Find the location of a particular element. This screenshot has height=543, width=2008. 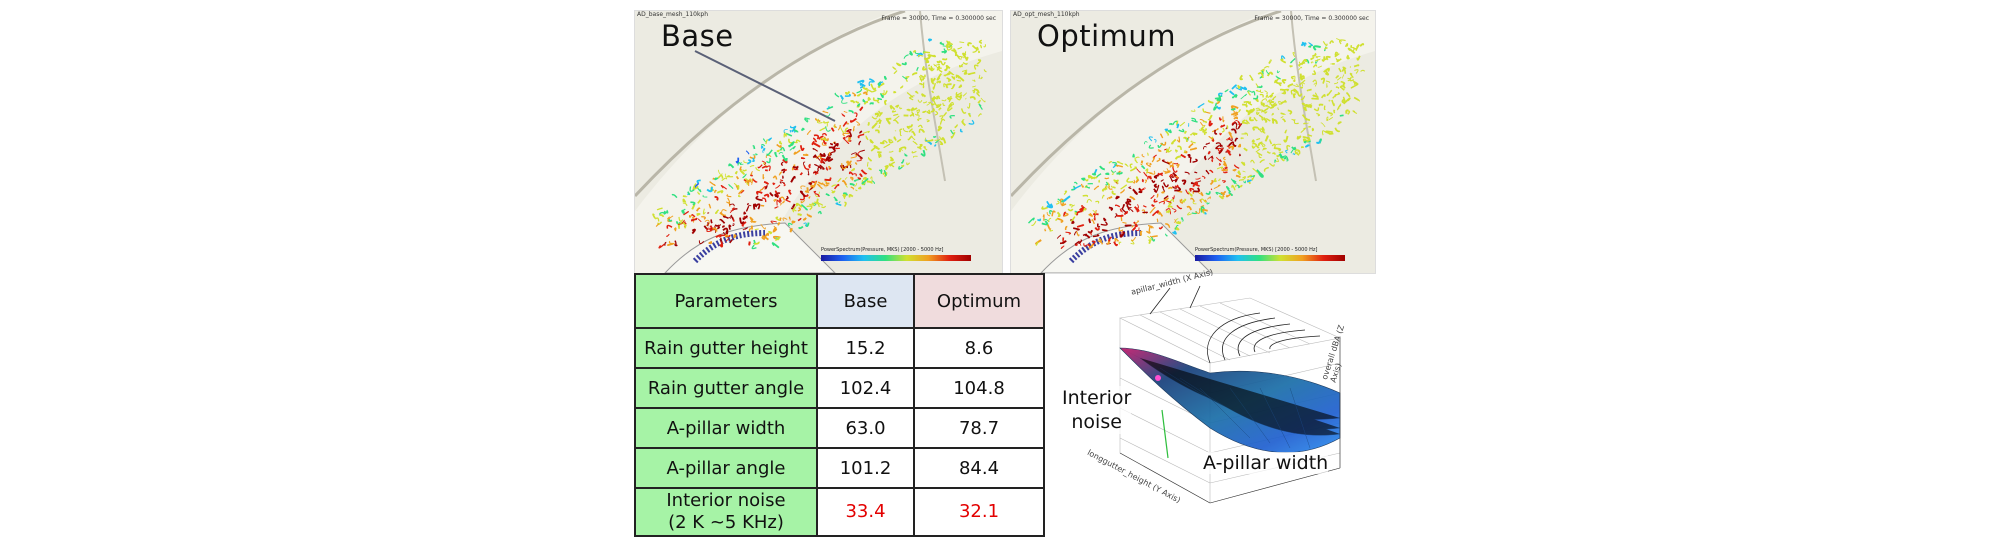

colorbar is located at coordinates (896, 258).